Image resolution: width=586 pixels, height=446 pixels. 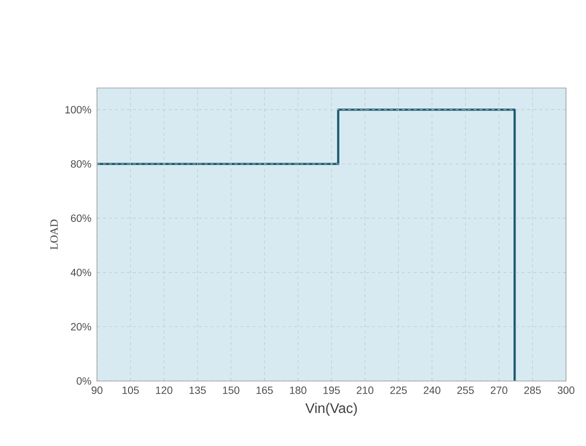 What do you see at coordinates (84, 381) in the screenshot?
I see `y-tick-label: 0%` at bounding box center [84, 381].